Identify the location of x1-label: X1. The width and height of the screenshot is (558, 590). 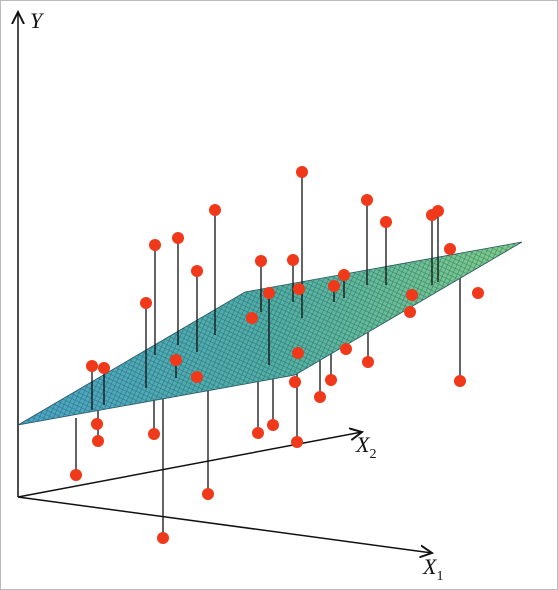
(432, 569).